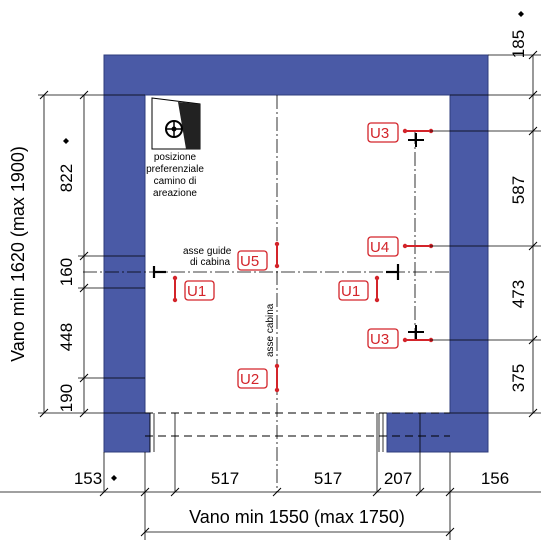 Image resolution: width=541 pixels, height=540 pixels. Describe the element at coordinates (518, 294) in the screenshot. I see `dim-473: 473` at that location.